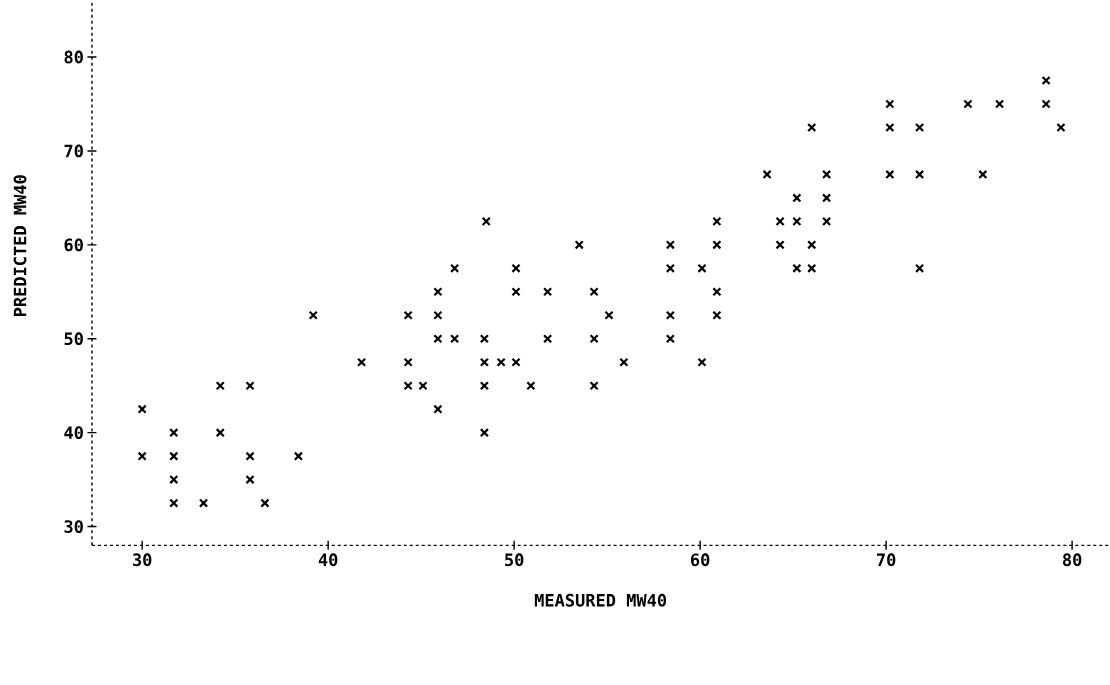  I want to click on x-tick-label: 40, so click(328, 560).